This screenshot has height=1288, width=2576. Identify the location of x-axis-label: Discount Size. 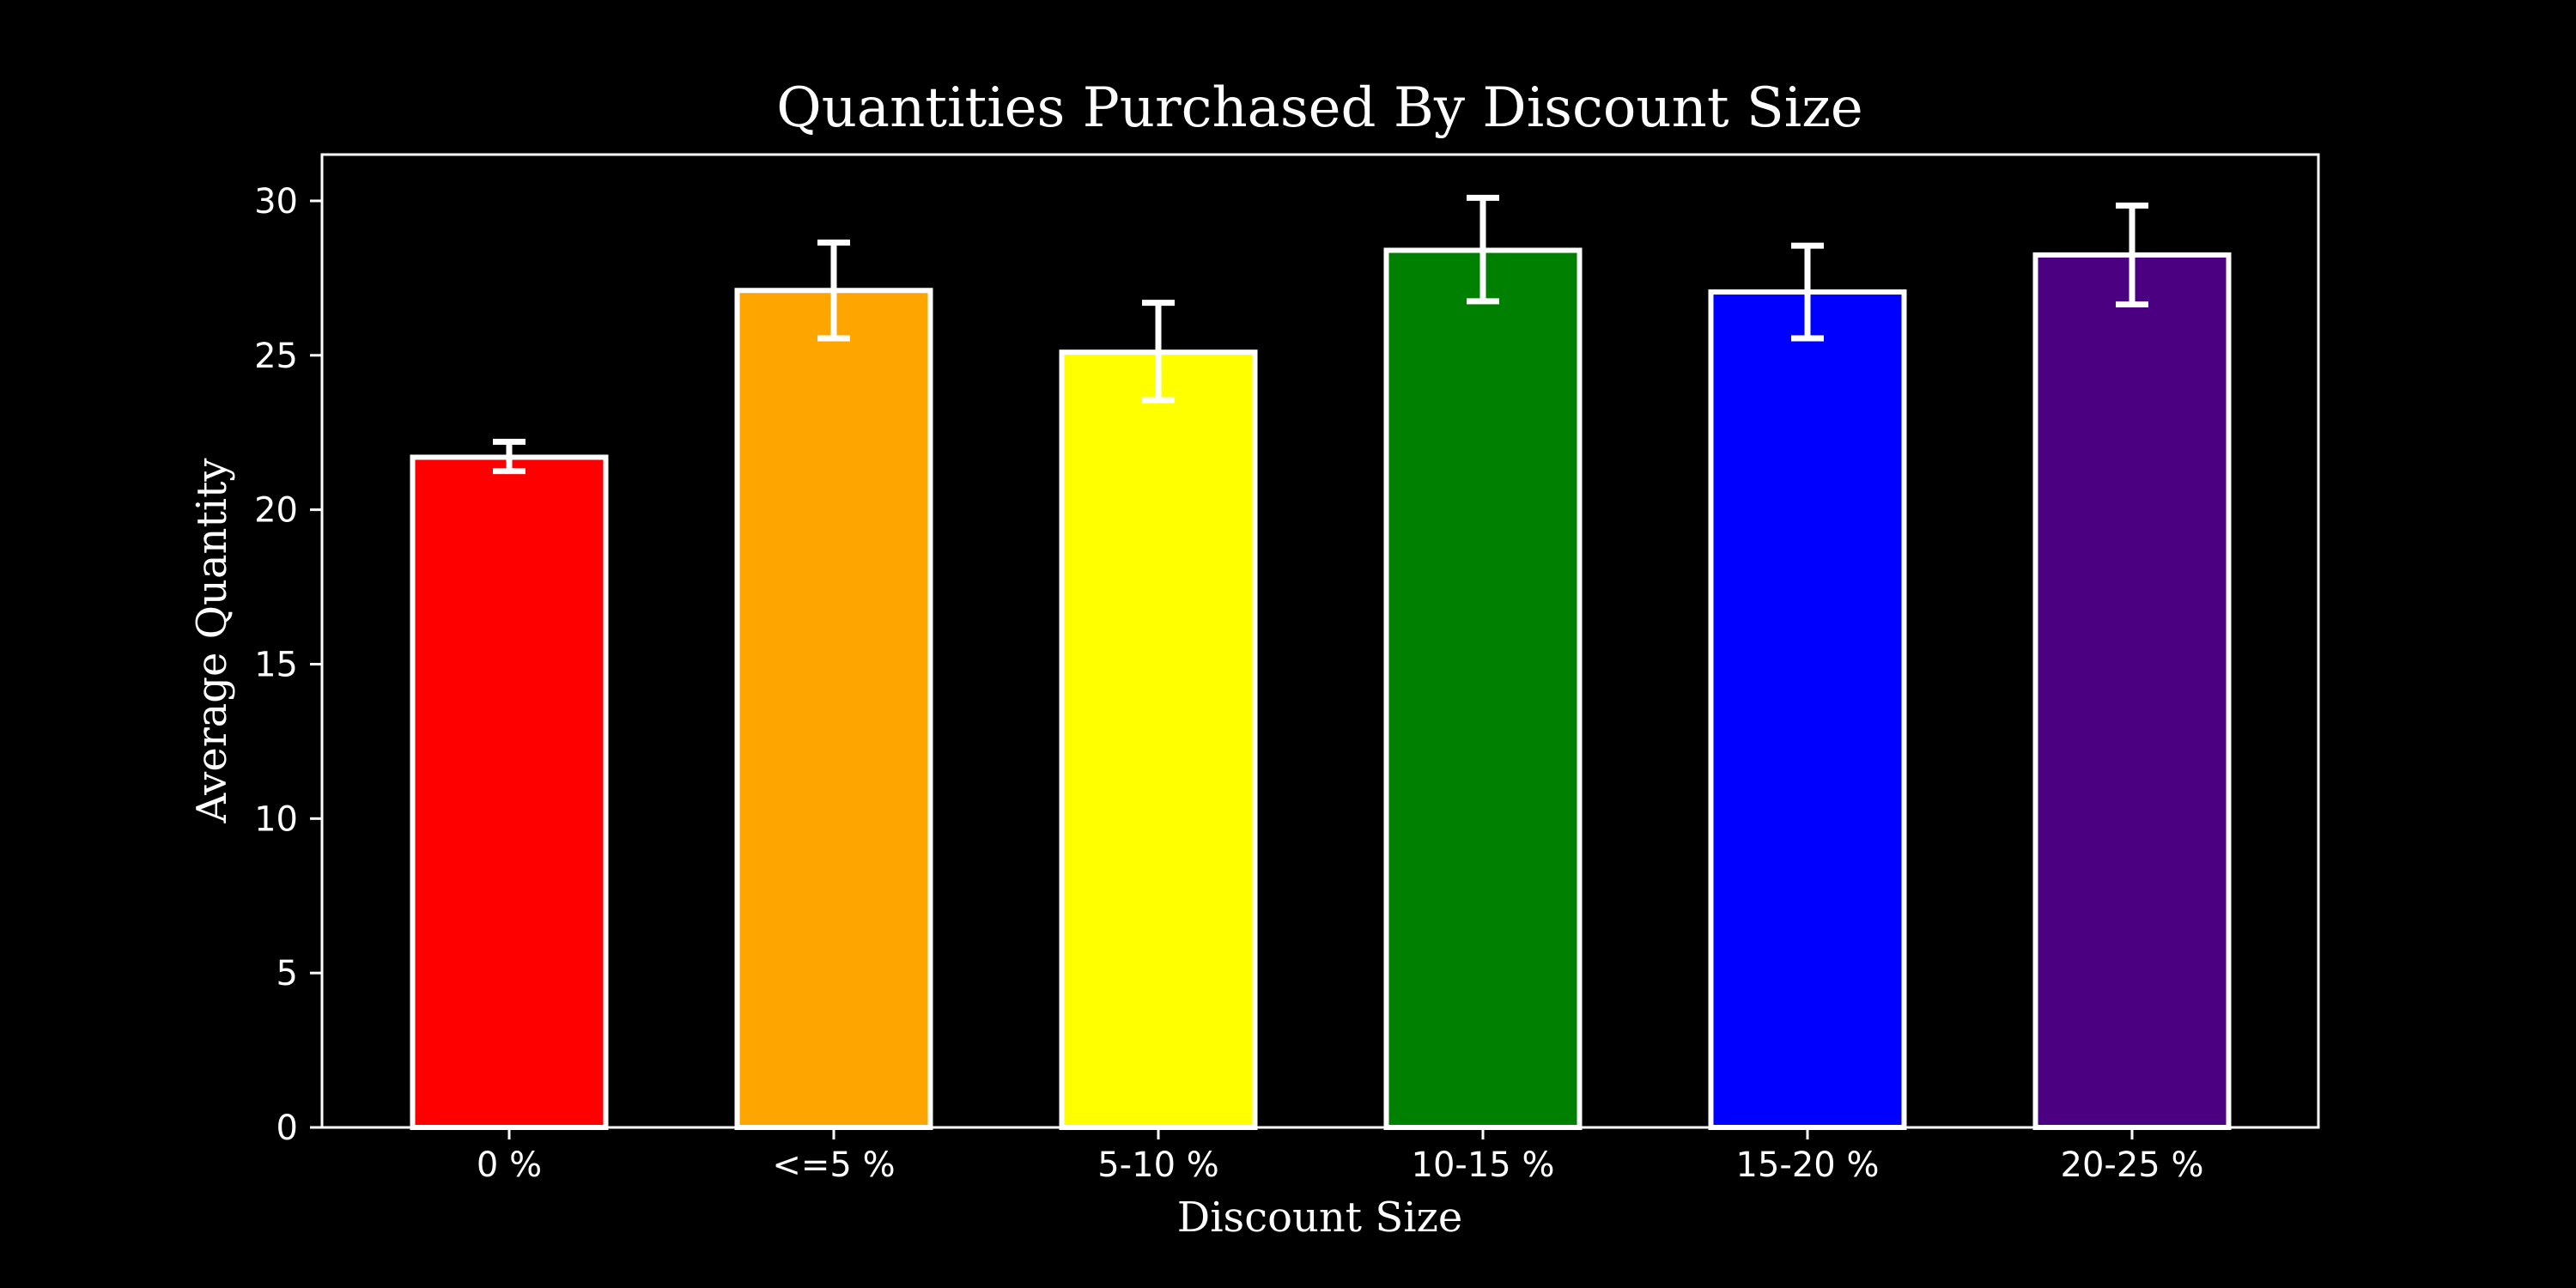
(1320, 1218).